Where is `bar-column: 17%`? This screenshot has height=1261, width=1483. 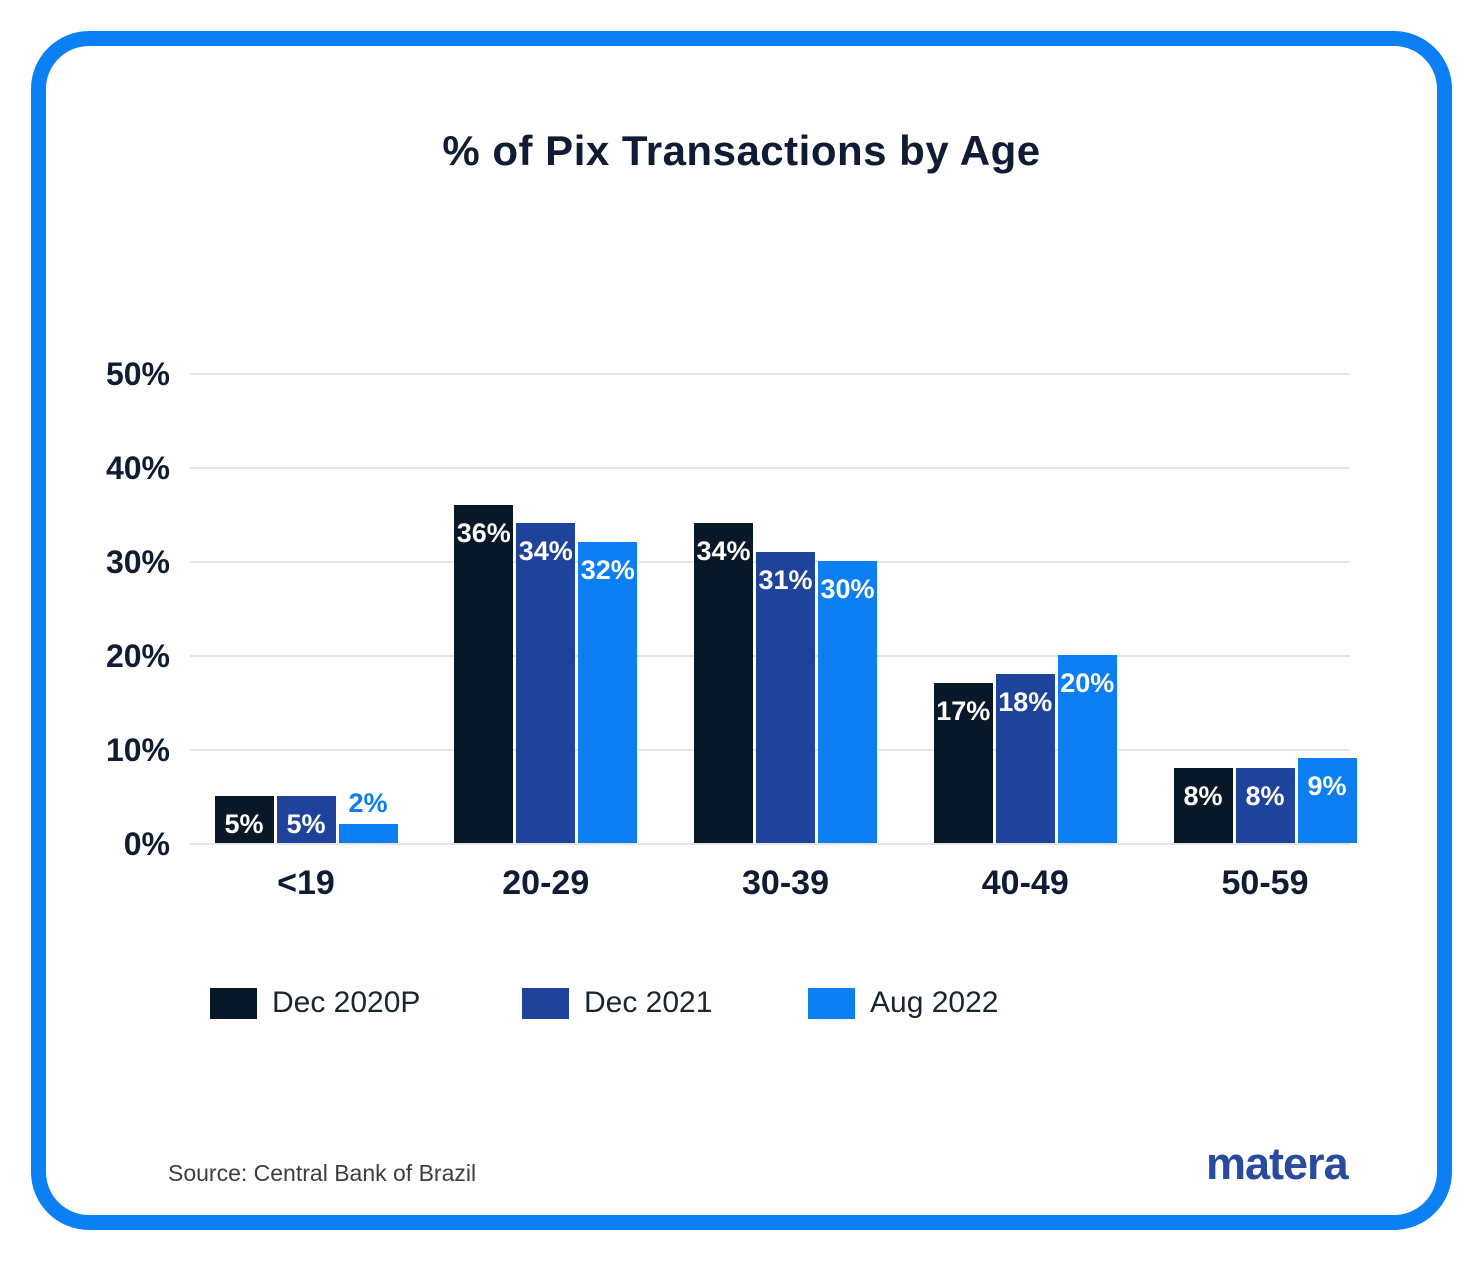 bar-column: 17% is located at coordinates (963, 763).